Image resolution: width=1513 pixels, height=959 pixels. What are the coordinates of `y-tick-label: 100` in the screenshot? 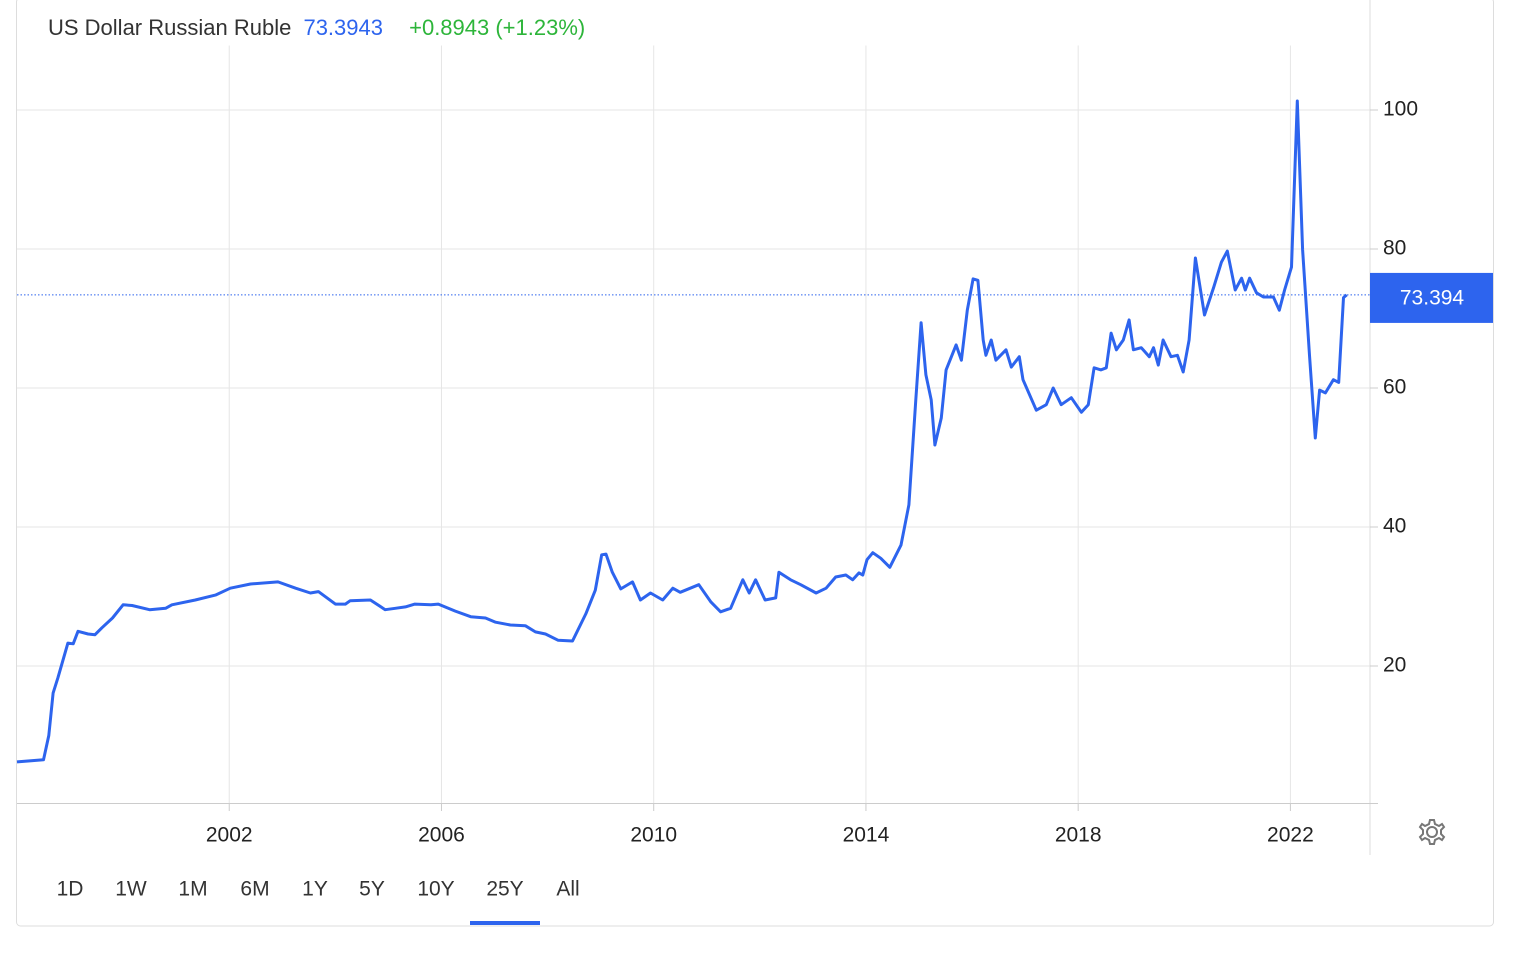 It's located at (1400, 109).